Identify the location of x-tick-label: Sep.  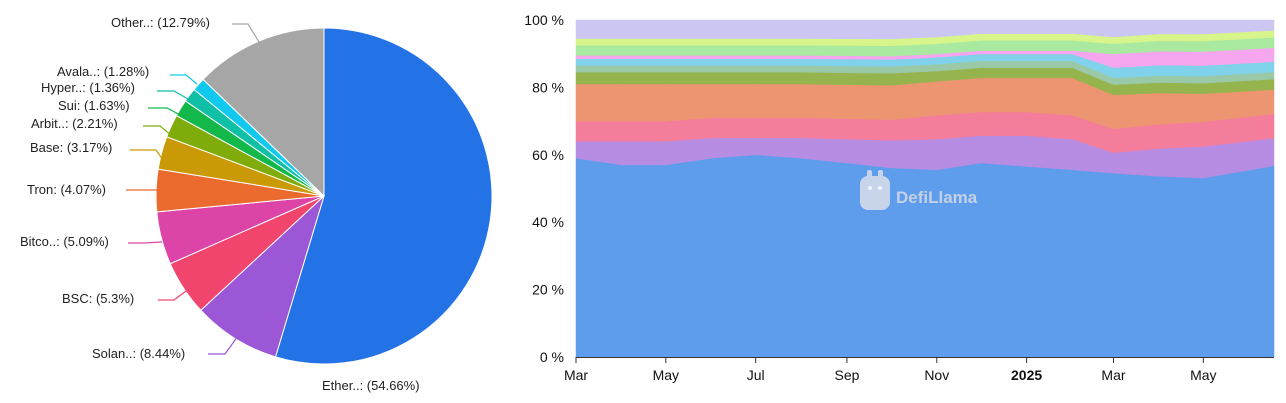
(846, 375).